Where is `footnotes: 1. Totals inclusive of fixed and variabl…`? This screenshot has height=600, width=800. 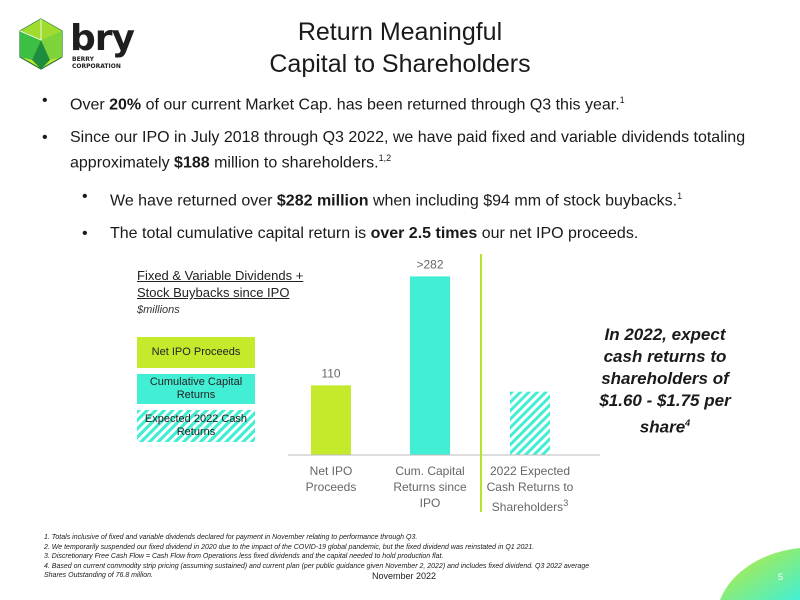
footnotes: 1. Totals inclusive of fixed and variabl… is located at coordinates (404, 557).